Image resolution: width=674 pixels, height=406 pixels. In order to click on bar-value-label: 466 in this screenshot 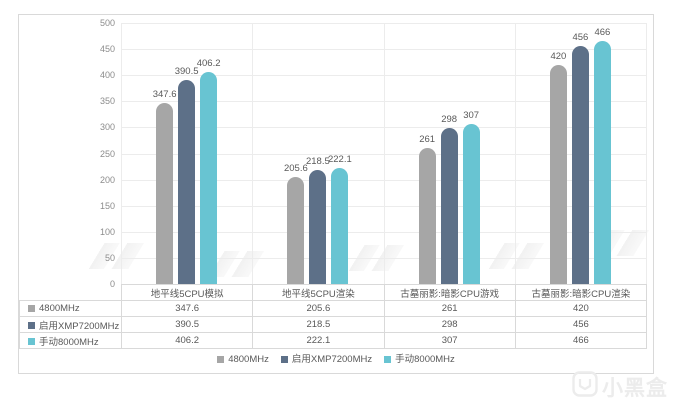, I will do `click(602, 32)`.